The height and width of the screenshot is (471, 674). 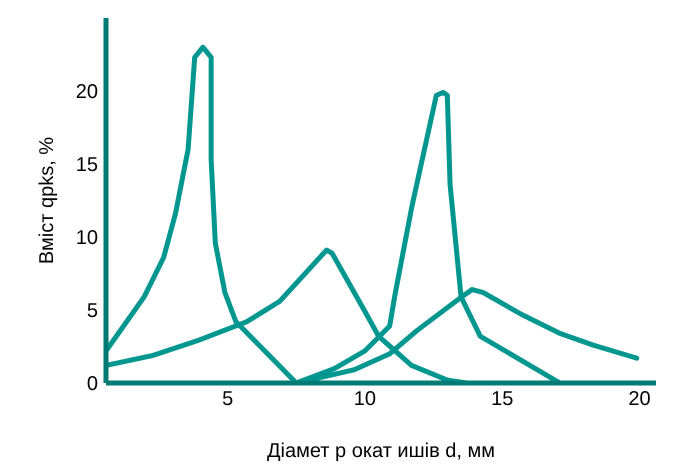 What do you see at coordinates (87, 165) in the screenshot?
I see `y-tick-label: 15` at bounding box center [87, 165].